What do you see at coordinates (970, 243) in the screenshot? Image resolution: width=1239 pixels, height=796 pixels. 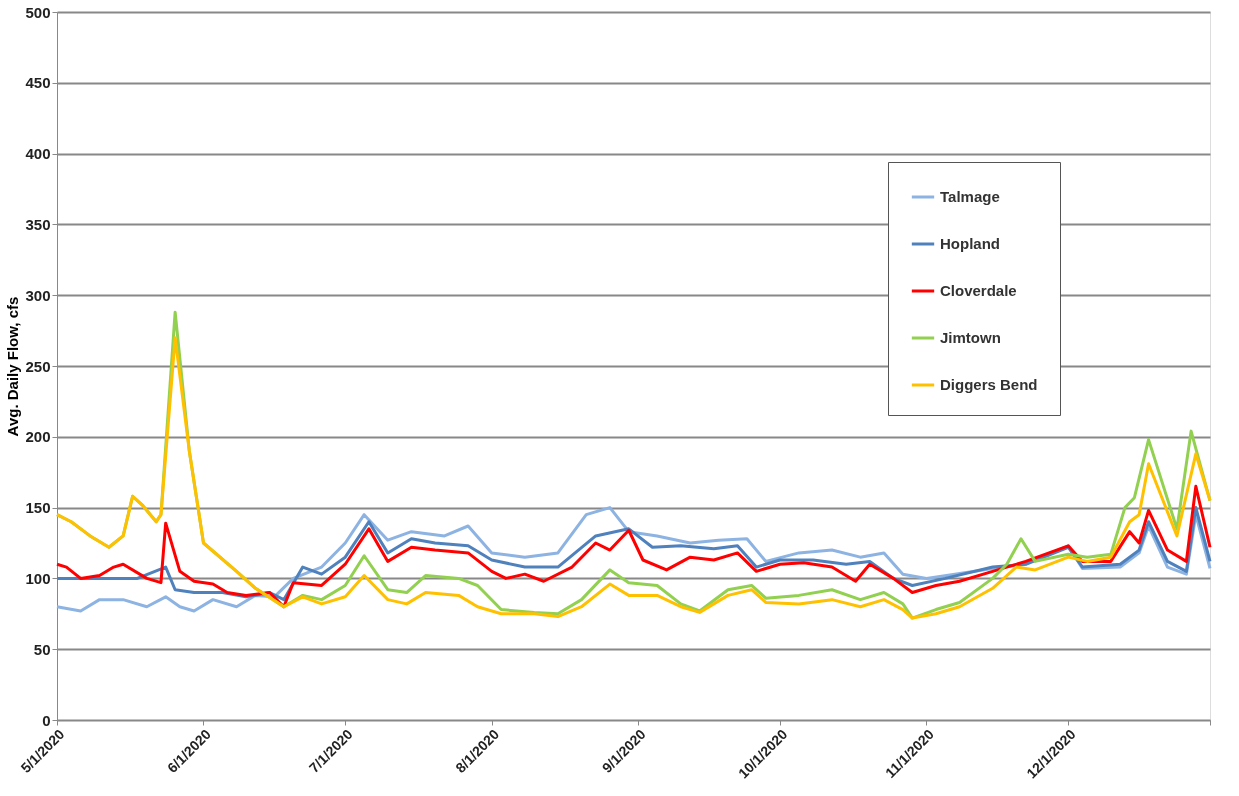 I see `legend-label: Hopland` at bounding box center [970, 243].